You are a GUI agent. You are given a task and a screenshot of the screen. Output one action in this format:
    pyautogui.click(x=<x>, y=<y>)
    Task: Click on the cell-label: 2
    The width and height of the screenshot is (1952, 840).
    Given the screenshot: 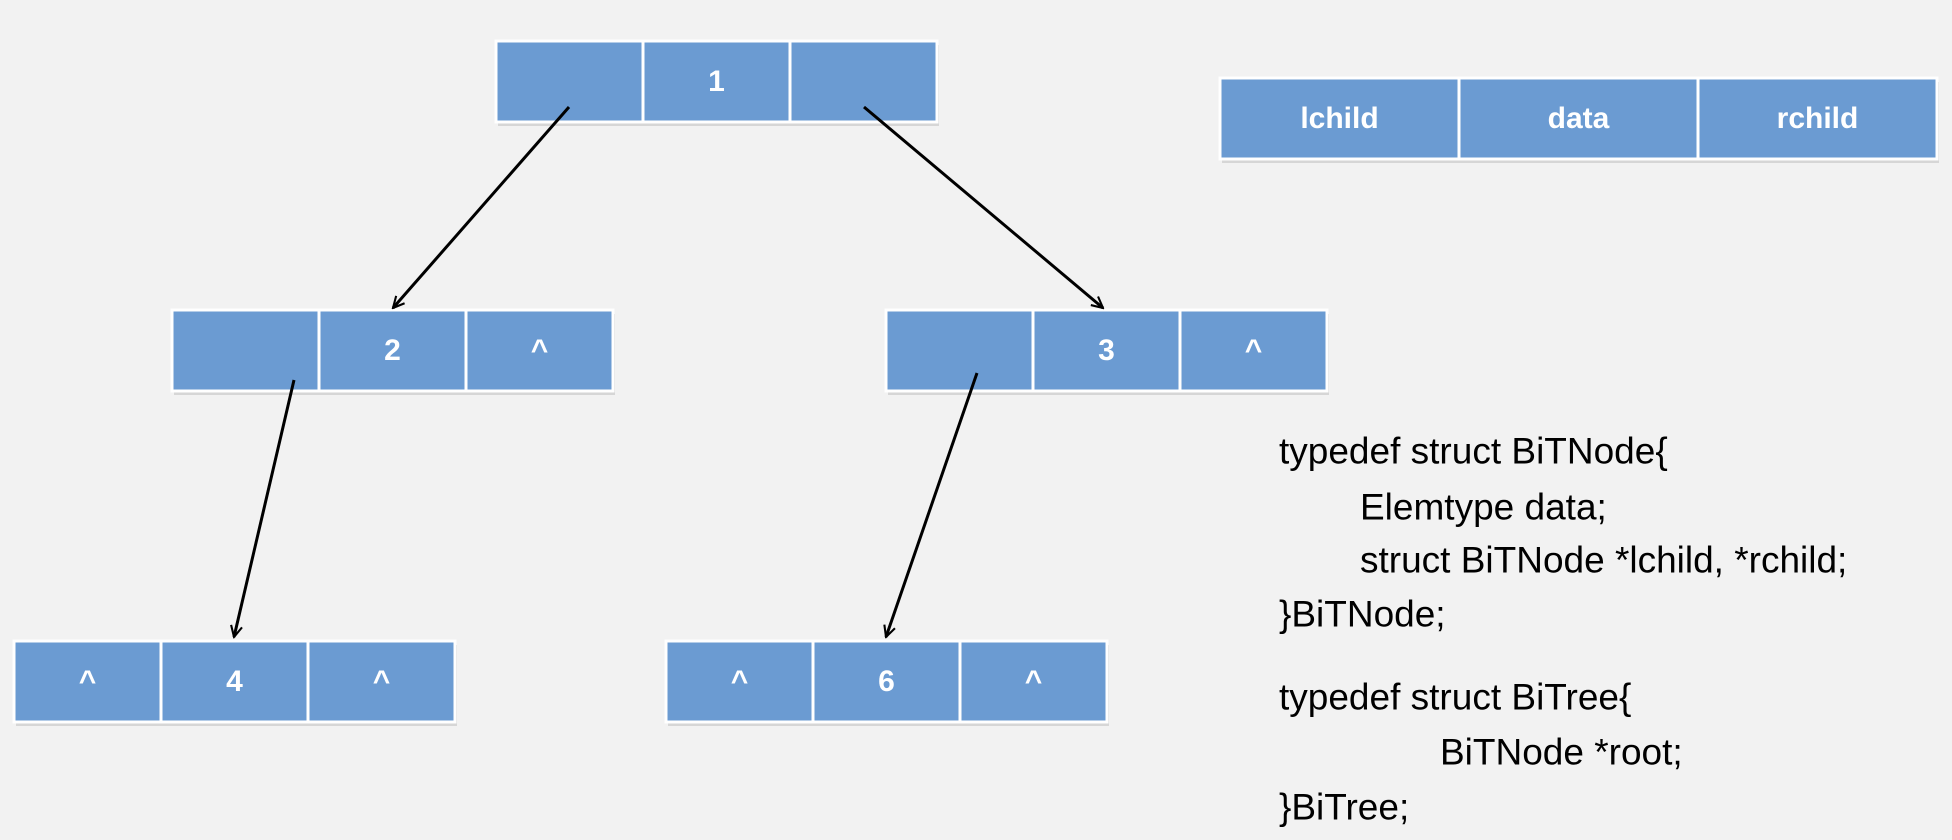 What is the action you would take?
    pyautogui.click(x=392, y=350)
    